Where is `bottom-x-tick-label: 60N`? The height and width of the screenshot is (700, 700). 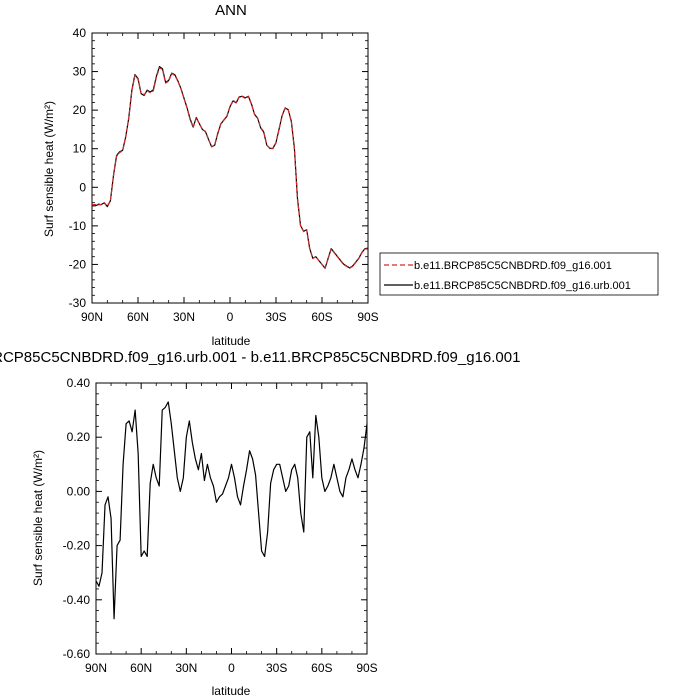
bottom-x-tick-label: 60N is located at coordinates (141, 668).